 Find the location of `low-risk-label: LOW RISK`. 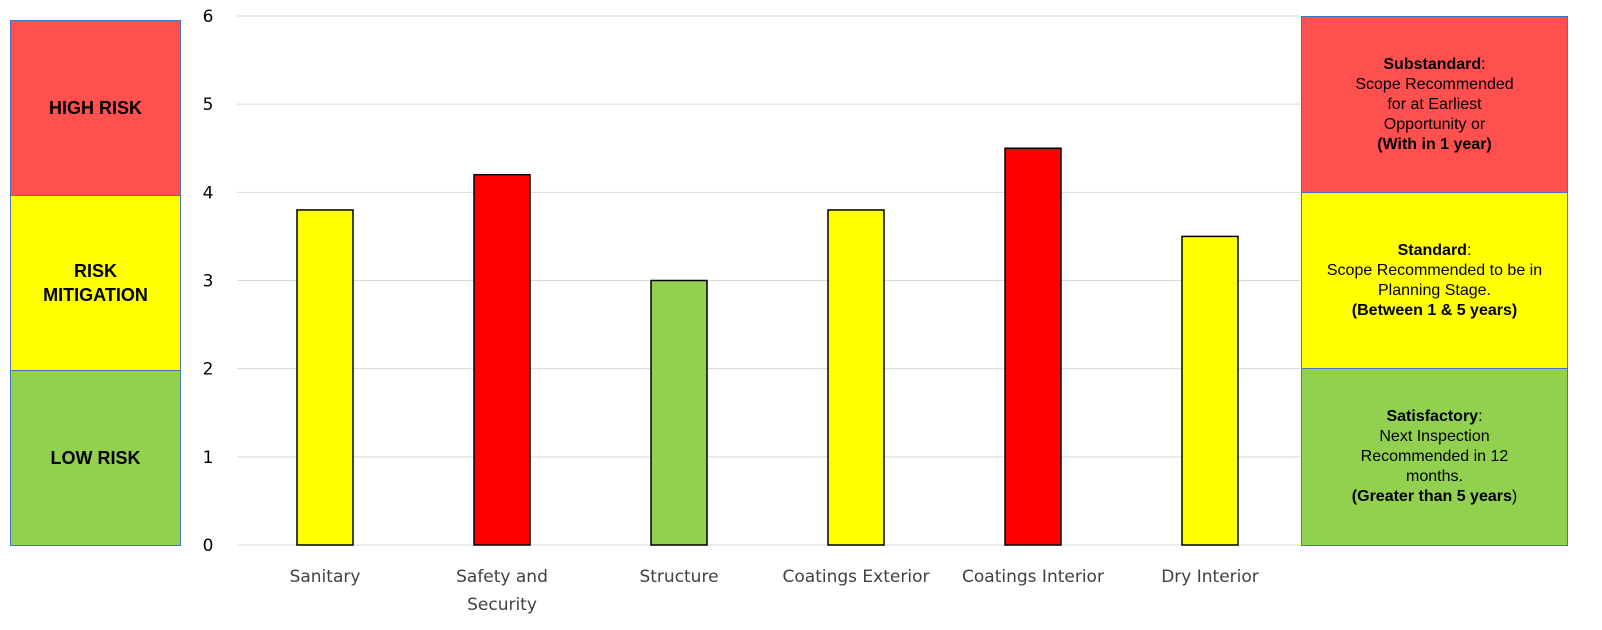

low-risk-label: LOW RISK is located at coordinates (95, 457).